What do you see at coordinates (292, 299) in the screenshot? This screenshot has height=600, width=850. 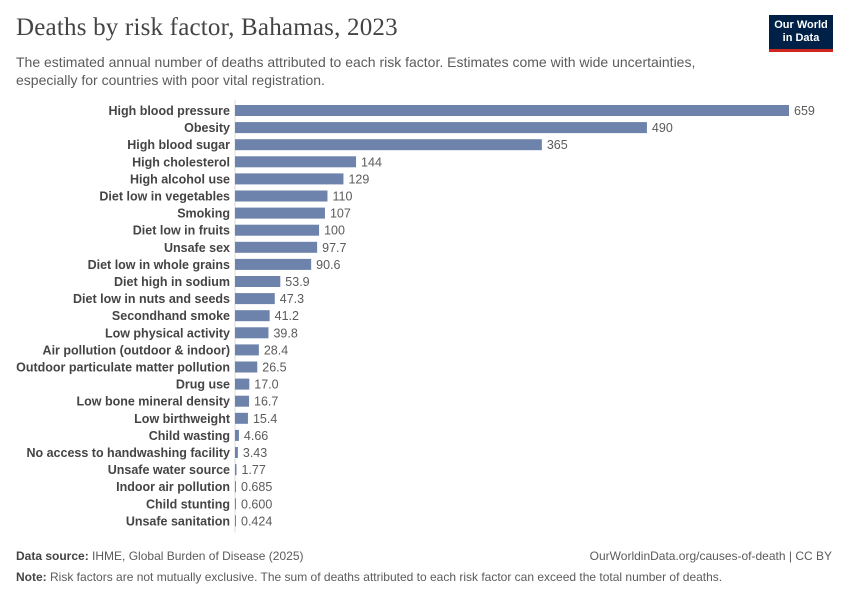 I see `value-label: 47.3` at bounding box center [292, 299].